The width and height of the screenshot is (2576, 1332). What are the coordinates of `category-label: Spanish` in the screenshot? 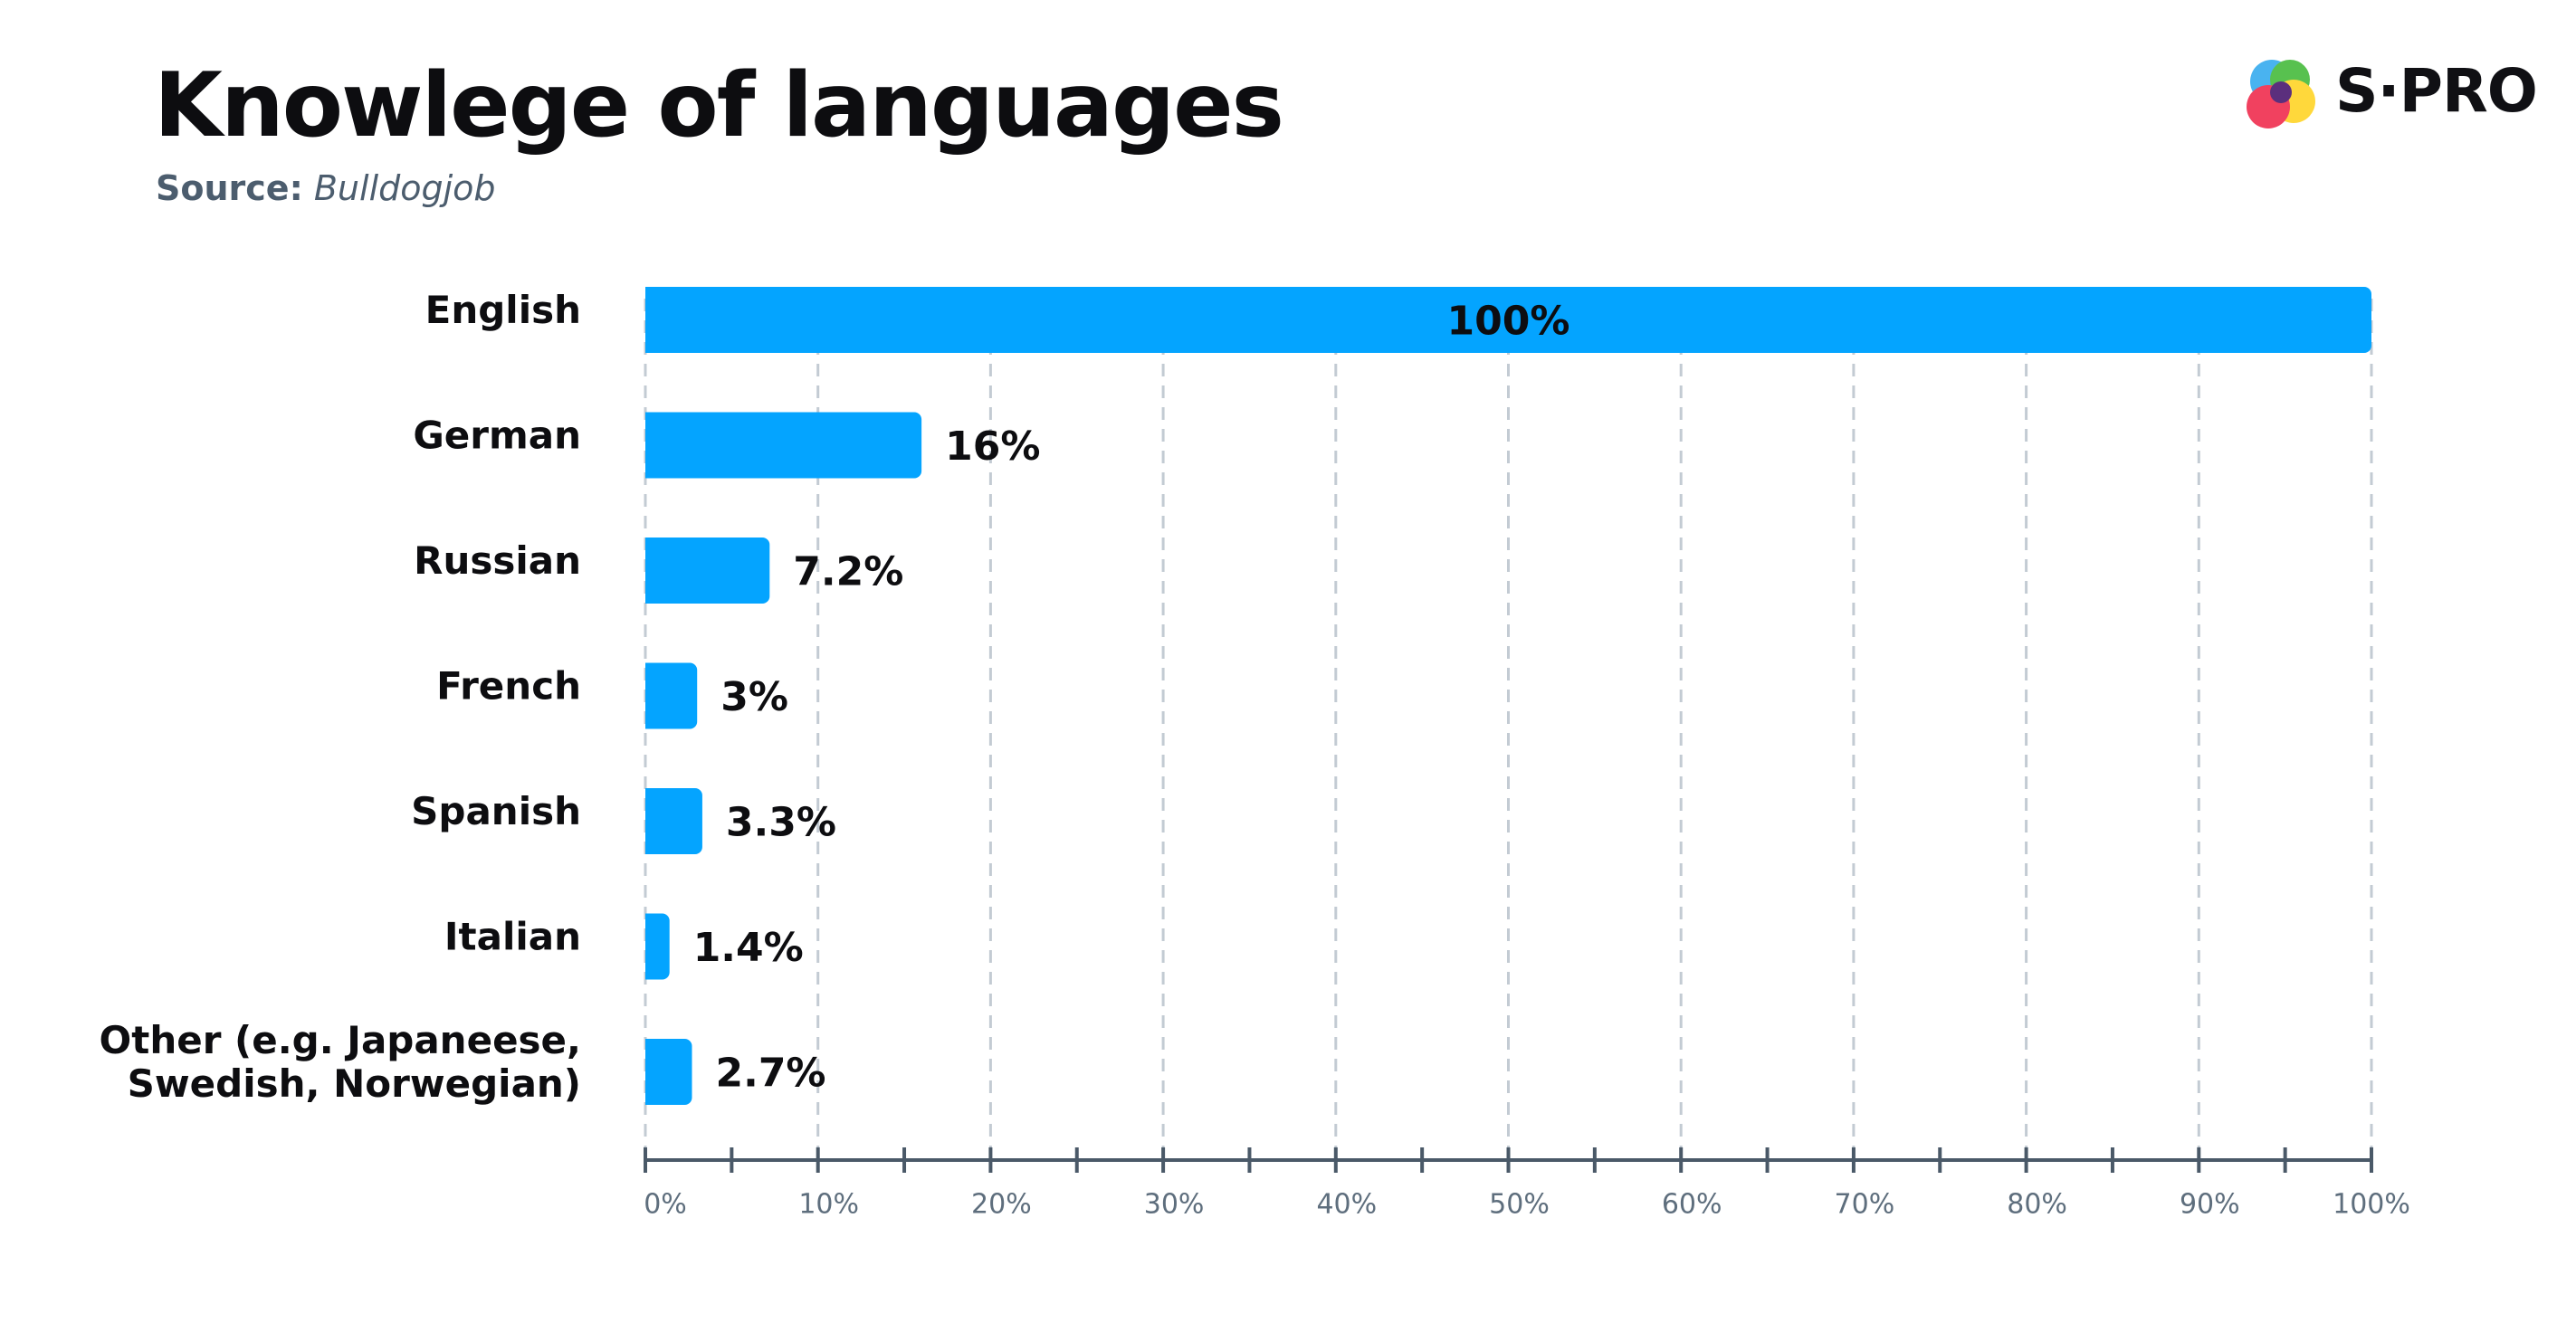 It's located at (496, 811).